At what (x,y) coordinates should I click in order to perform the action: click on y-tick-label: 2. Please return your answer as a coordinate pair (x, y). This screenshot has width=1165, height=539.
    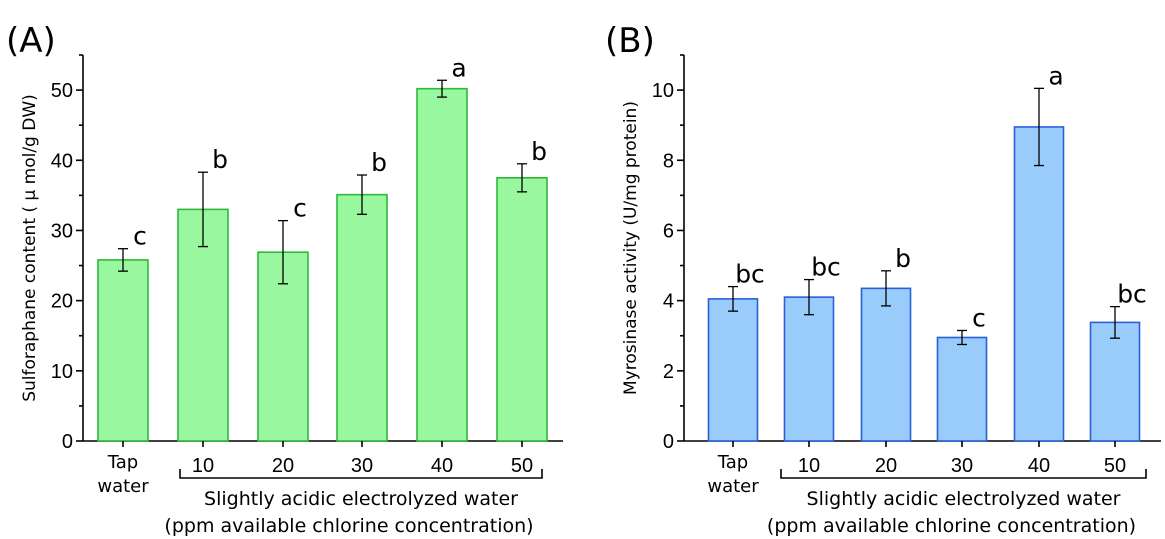
    Looking at the image, I should click on (668, 372).